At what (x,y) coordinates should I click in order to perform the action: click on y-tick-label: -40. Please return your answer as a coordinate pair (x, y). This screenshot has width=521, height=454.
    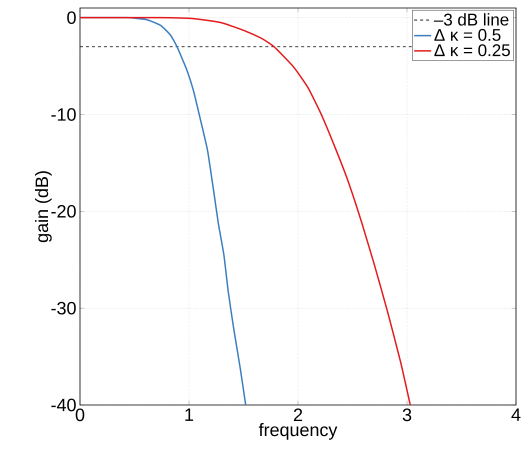
    Looking at the image, I should click on (63, 405).